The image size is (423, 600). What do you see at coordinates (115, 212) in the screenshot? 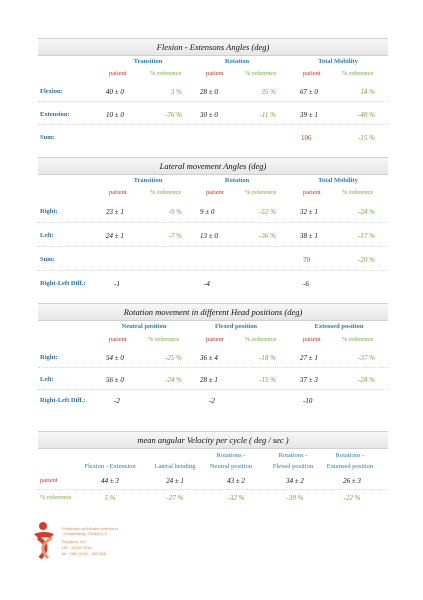
I see `cell: 23 ± 1` at bounding box center [115, 212].